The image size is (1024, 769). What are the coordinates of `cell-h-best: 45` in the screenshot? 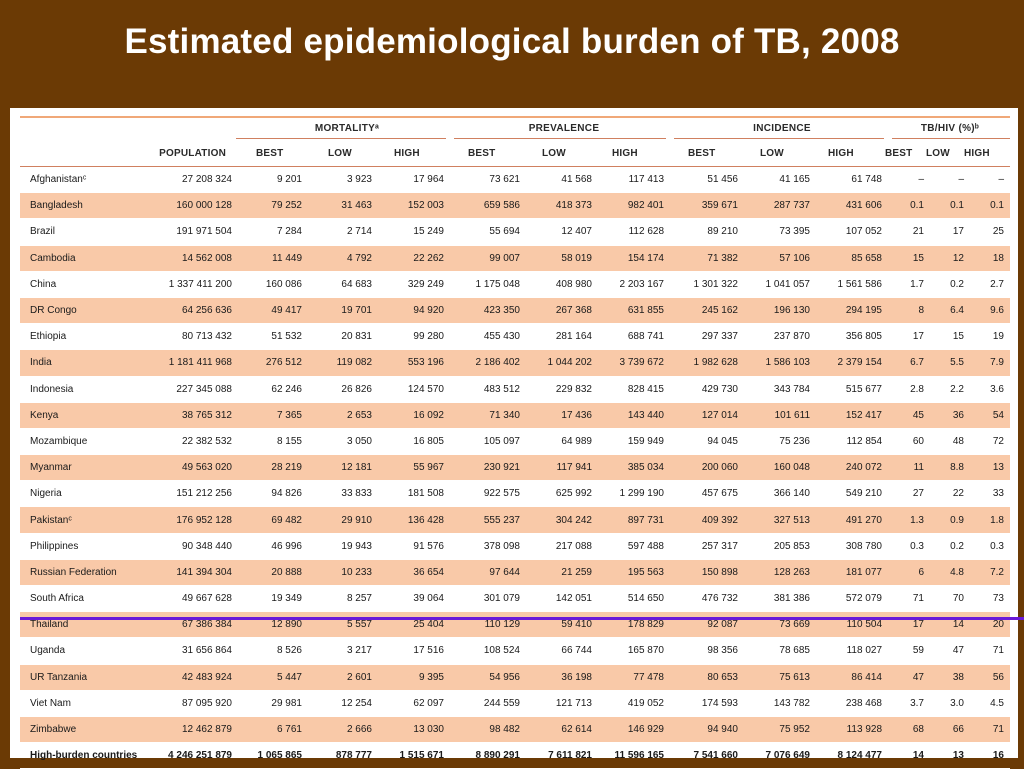 It's located at (909, 415).